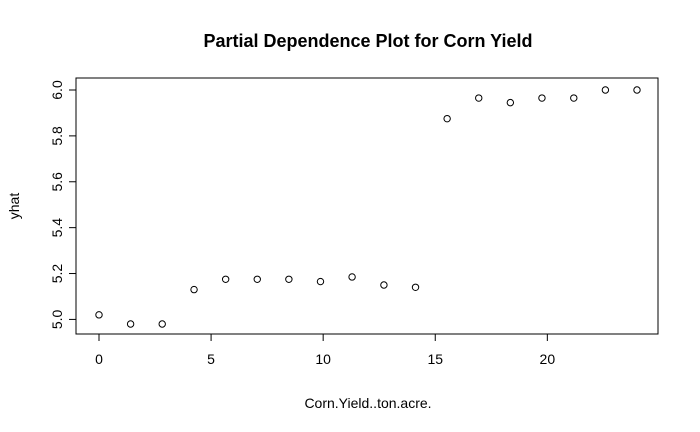  What do you see at coordinates (57, 182) in the screenshot?
I see `y-tick-label: 5.6` at bounding box center [57, 182].